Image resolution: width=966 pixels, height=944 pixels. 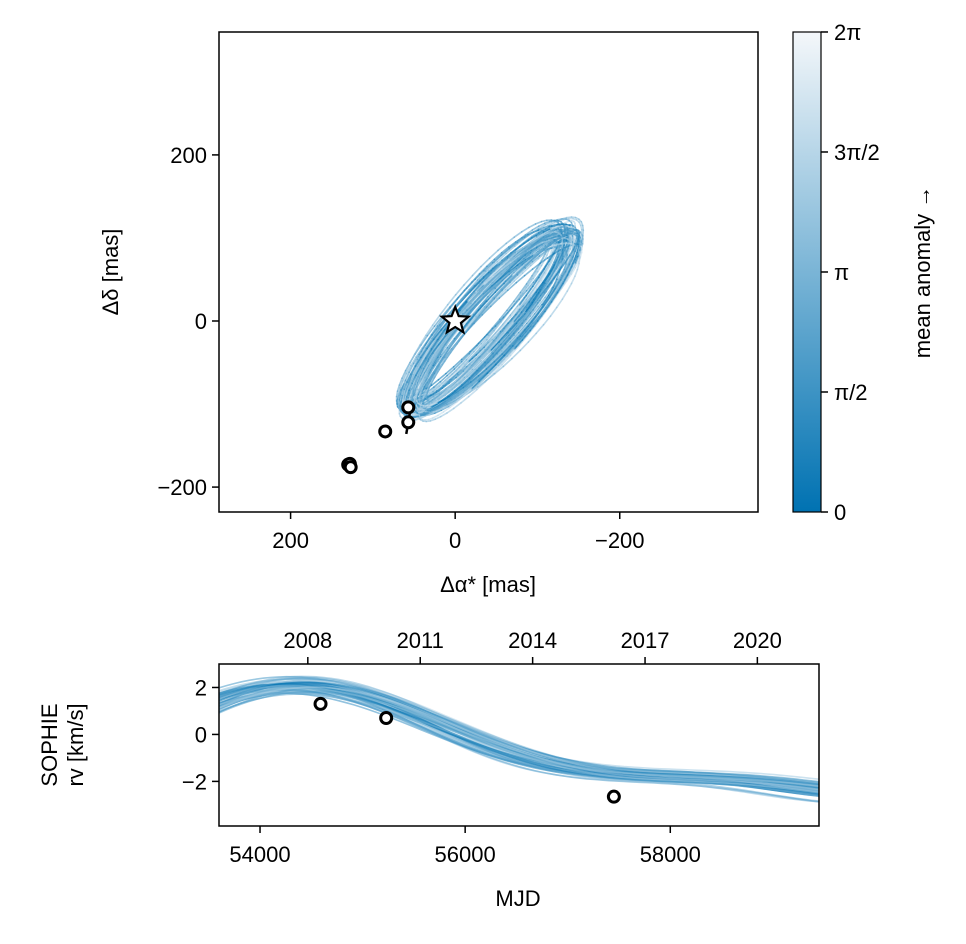 I want to click on rv-x-label: MJD, so click(x=517, y=898).